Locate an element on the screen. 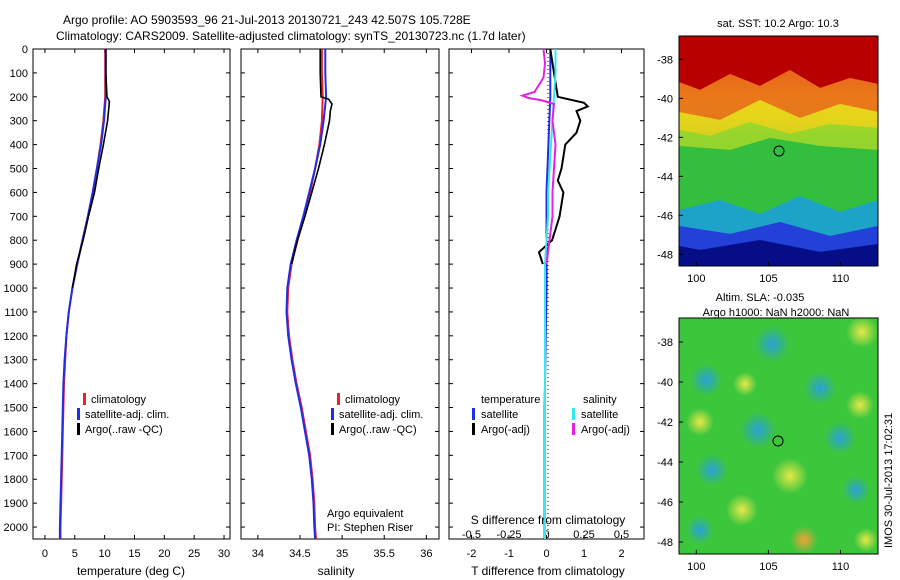  temperature-x-label: temperature (deg C) is located at coordinates (131, 571).